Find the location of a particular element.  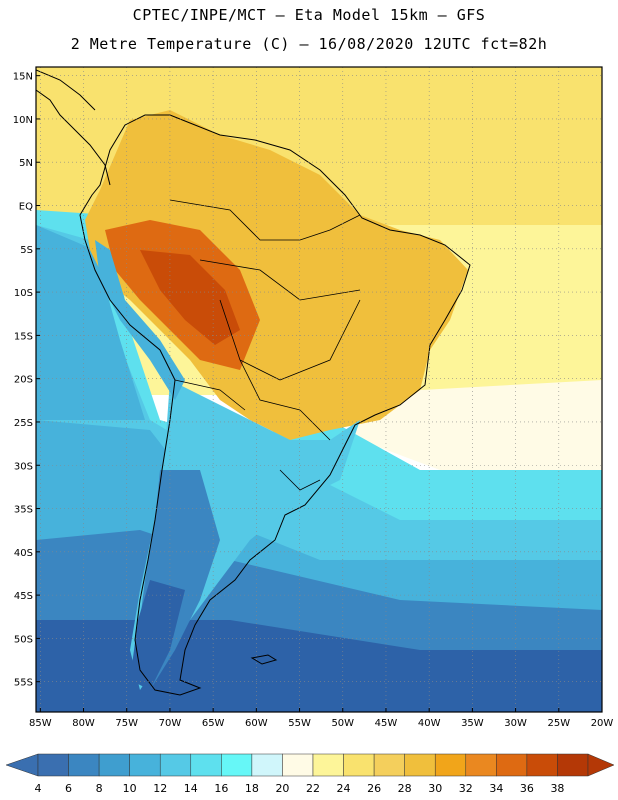

colorbar-label: 12 is located at coordinates (160, 788).